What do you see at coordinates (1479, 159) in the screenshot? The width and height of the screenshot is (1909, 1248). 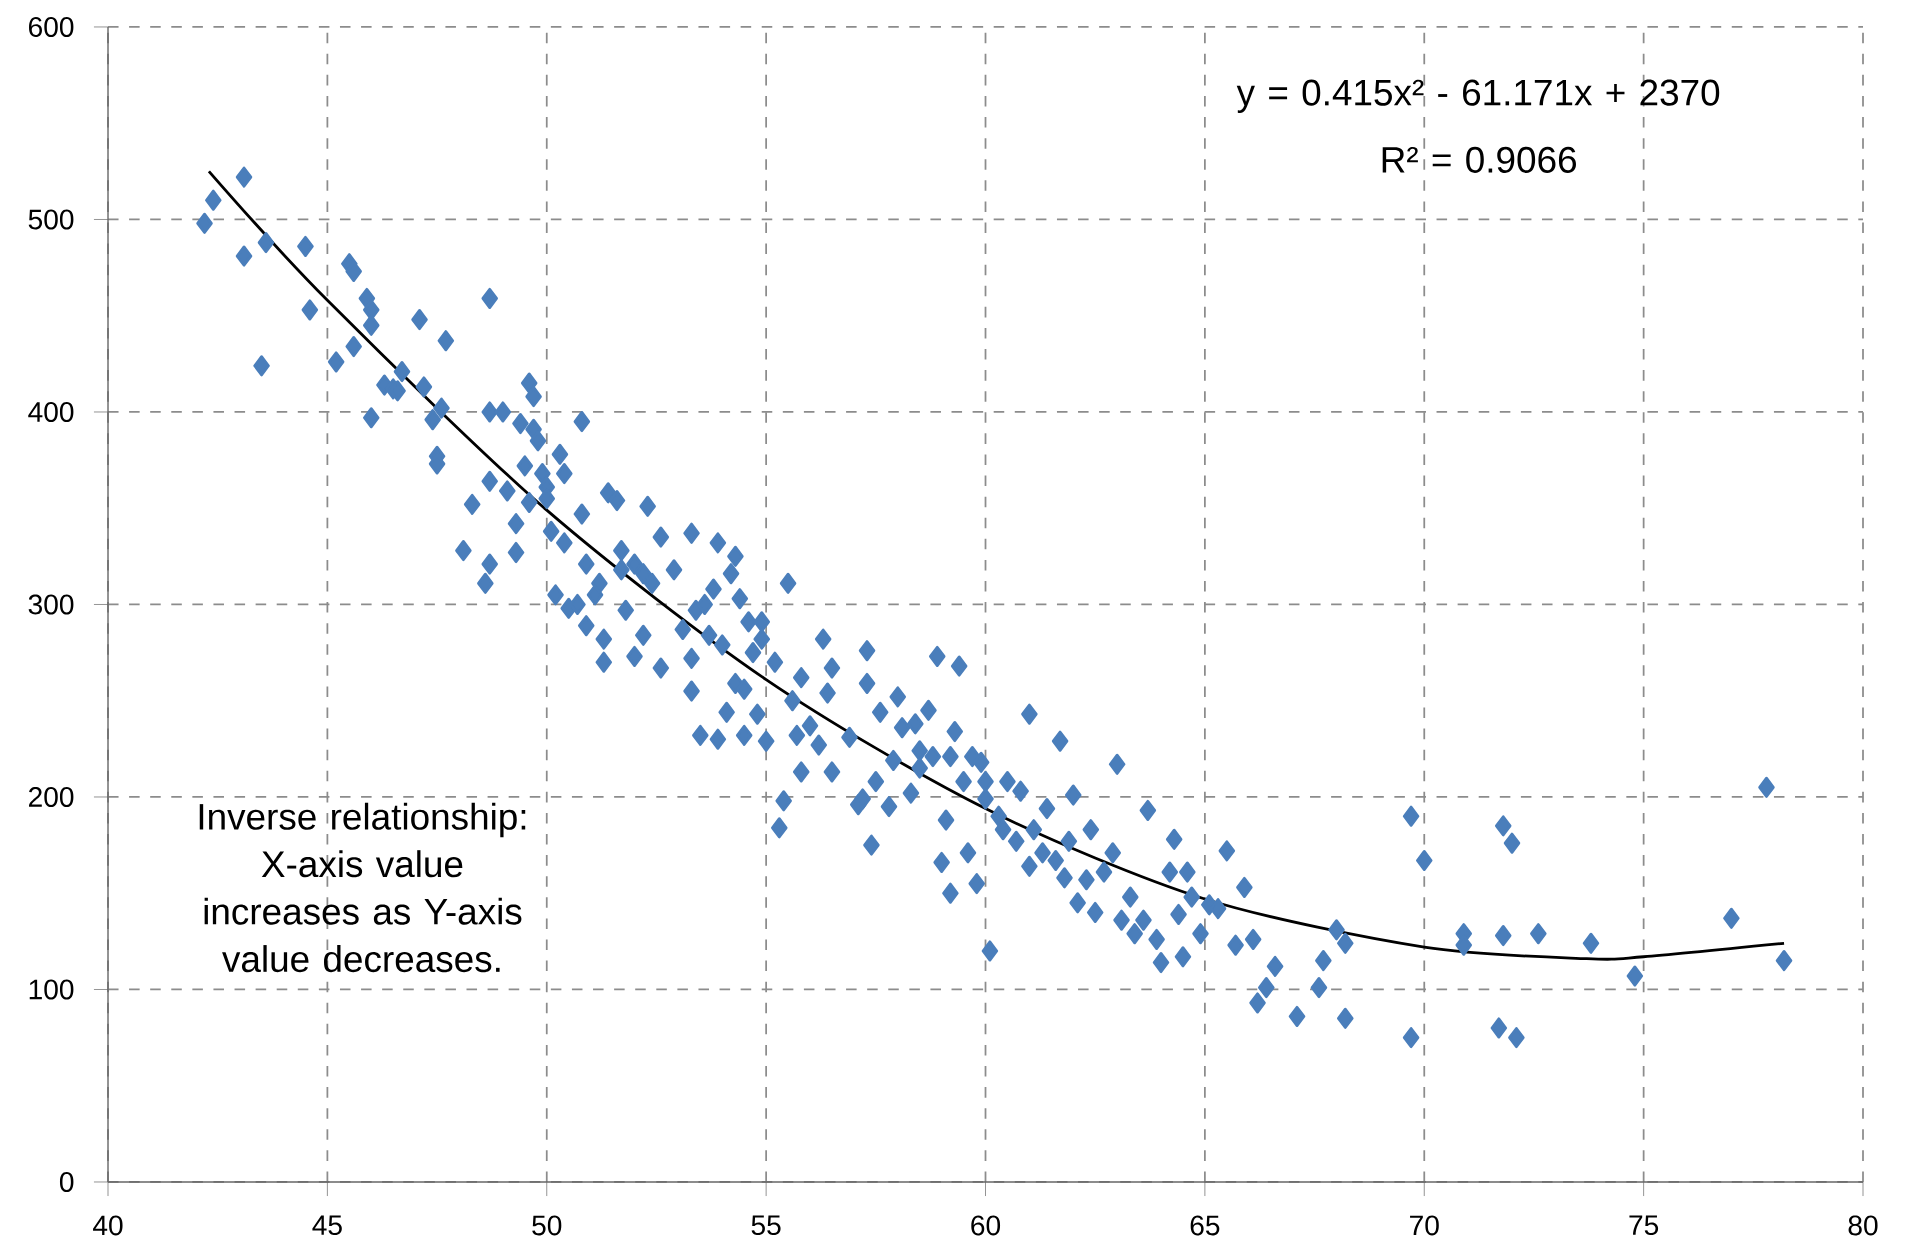 I see `annotation: R² = 0.9066` at bounding box center [1479, 159].